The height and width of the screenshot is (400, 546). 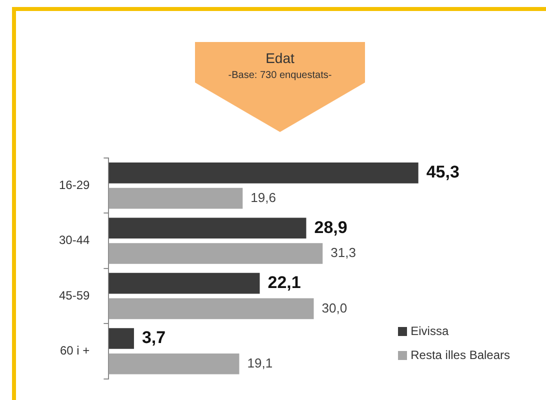 What do you see at coordinates (154, 338) in the screenshot?
I see `data-label: 3,7` at bounding box center [154, 338].